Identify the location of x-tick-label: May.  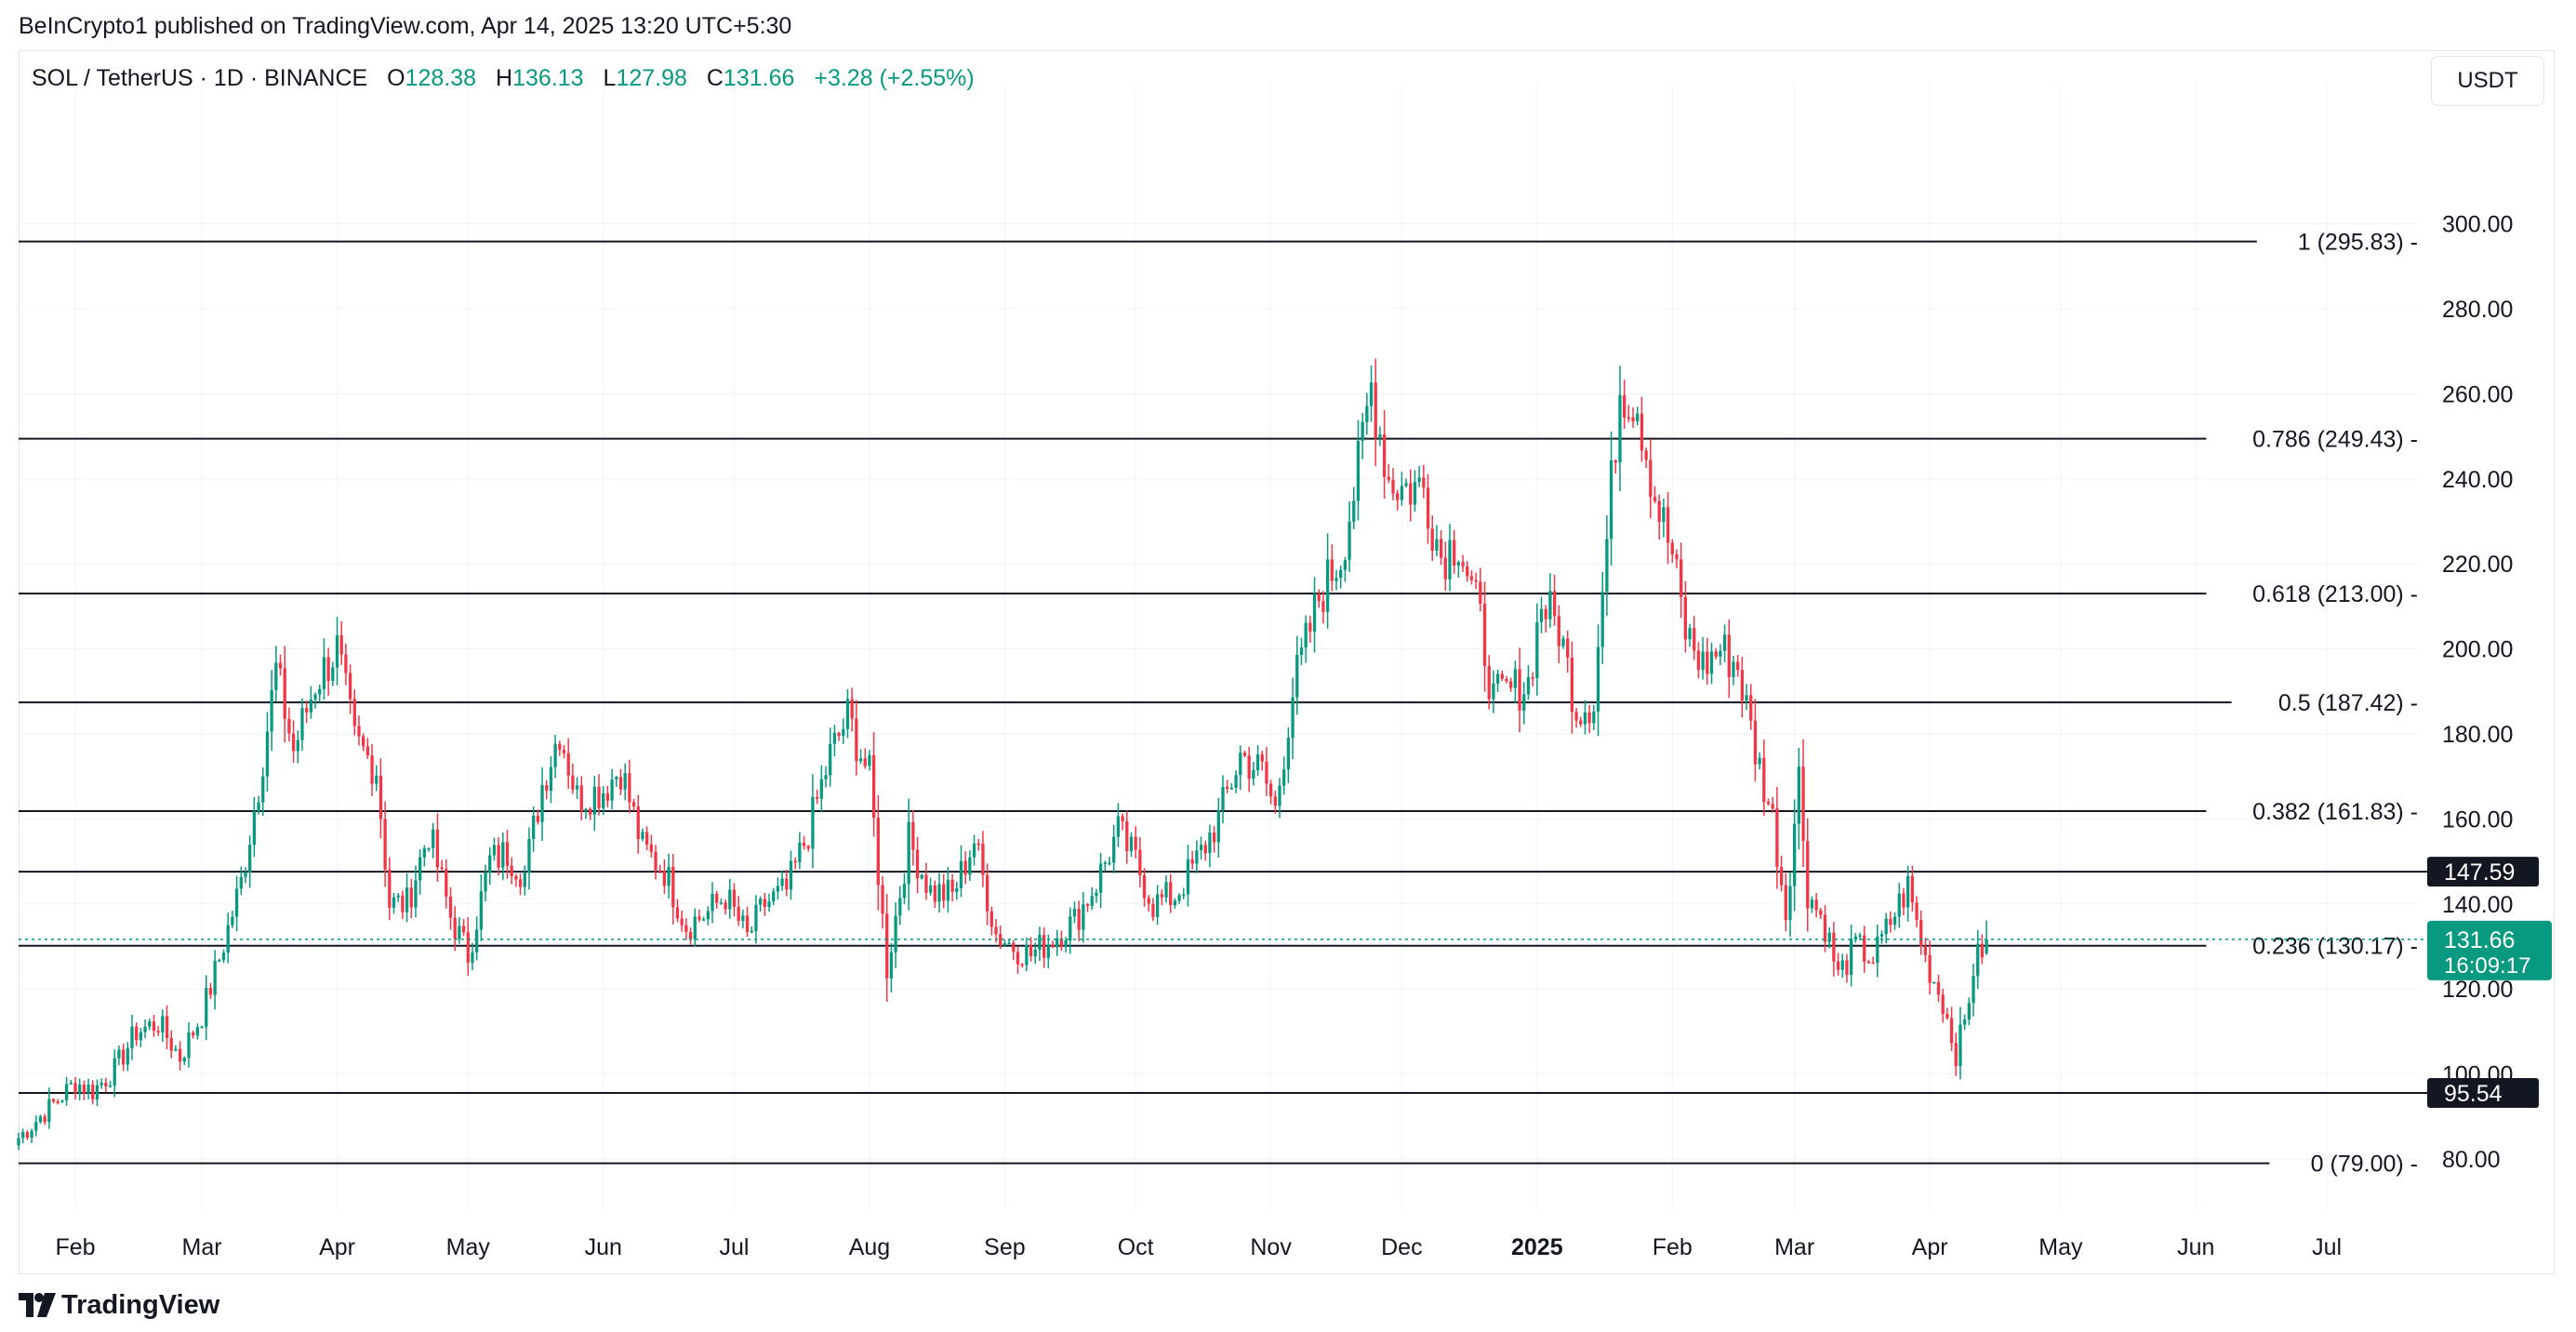
(468, 1247).